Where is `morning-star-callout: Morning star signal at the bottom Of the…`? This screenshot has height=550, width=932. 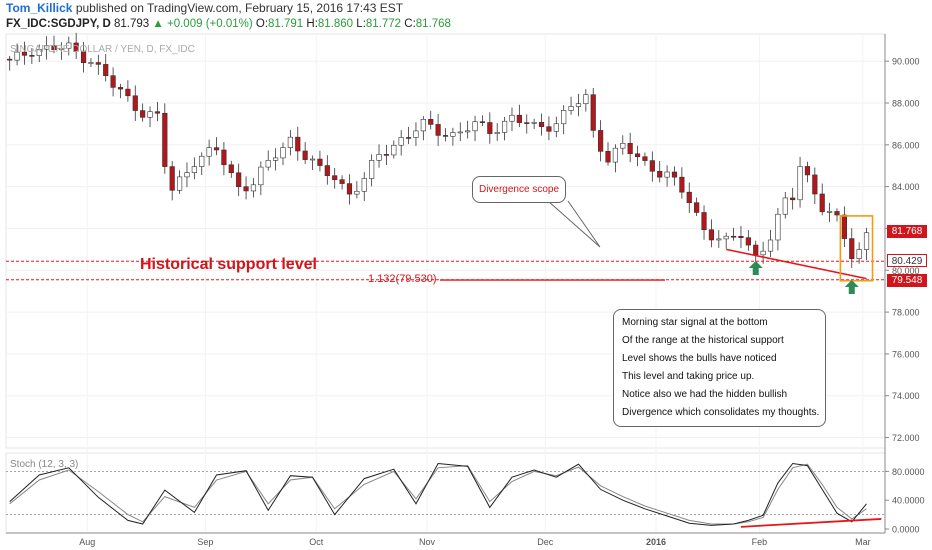
morning-star-callout: Morning star signal at the bottom Of the… is located at coordinates (719, 368).